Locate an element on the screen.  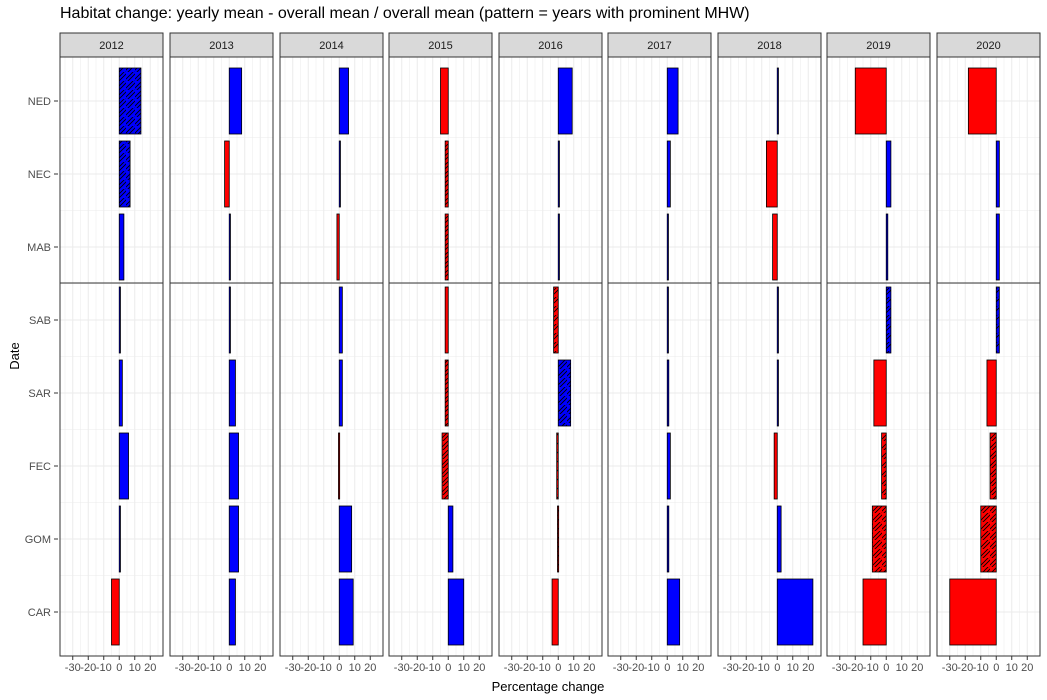
bar-2014-SAR is located at coordinates (340, 393).